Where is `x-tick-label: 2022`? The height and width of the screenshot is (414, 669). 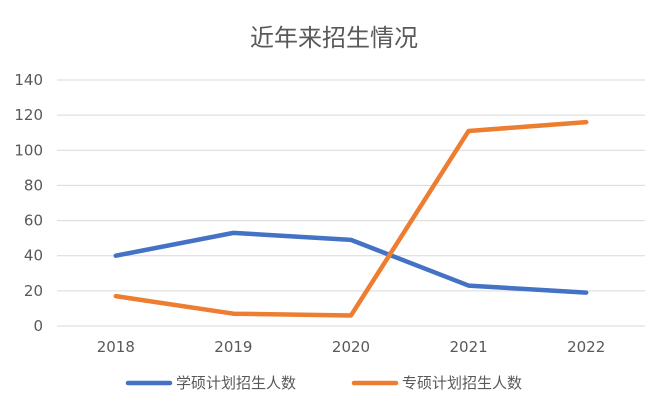 x-tick-label: 2022 is located at coordinates (586, 347).